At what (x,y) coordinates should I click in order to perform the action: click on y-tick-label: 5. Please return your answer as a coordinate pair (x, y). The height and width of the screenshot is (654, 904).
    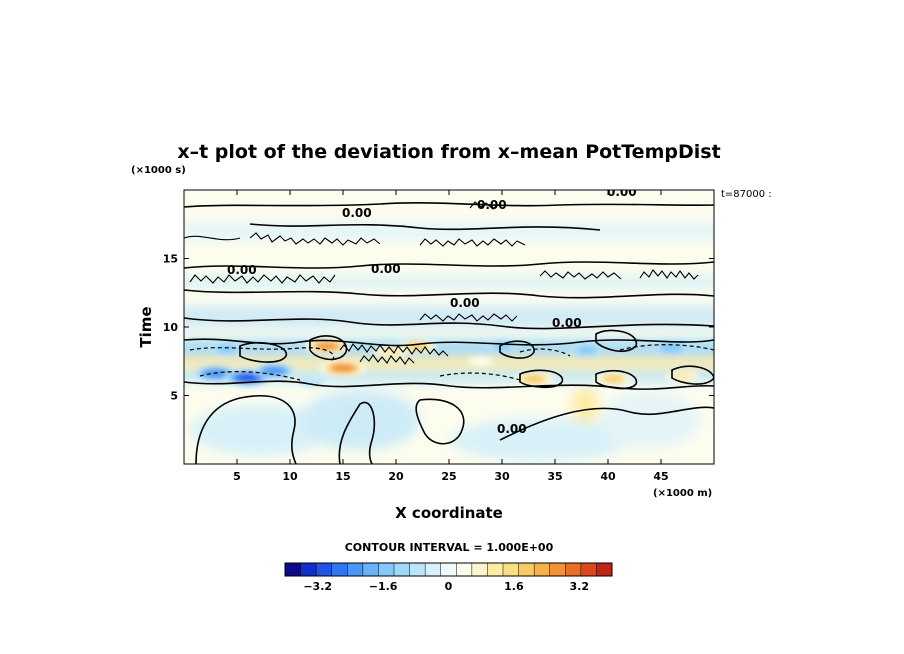
    Looking at the image, I should click on (174, 396).